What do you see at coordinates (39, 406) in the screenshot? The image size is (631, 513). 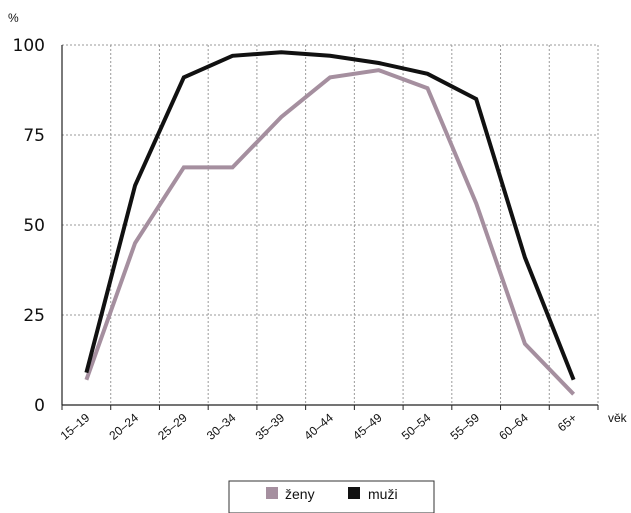 I see `y-tick-label-0: 0` at bounding box center [39, 406].